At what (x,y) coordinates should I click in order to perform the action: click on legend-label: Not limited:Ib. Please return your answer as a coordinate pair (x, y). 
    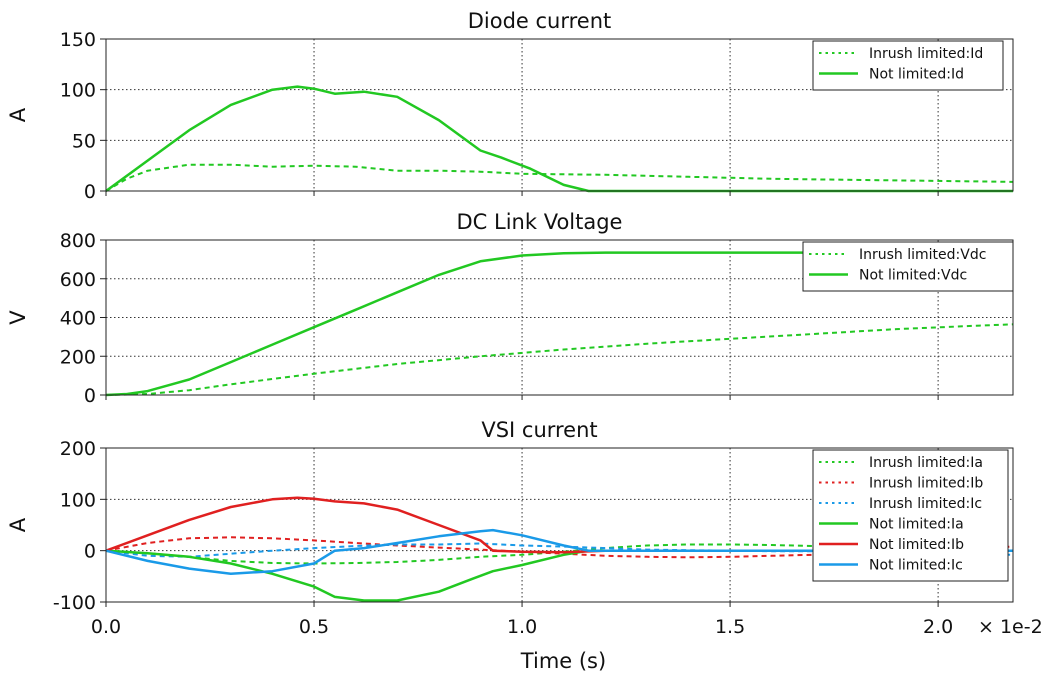
    Looking at the image, I should click on (916, 545).